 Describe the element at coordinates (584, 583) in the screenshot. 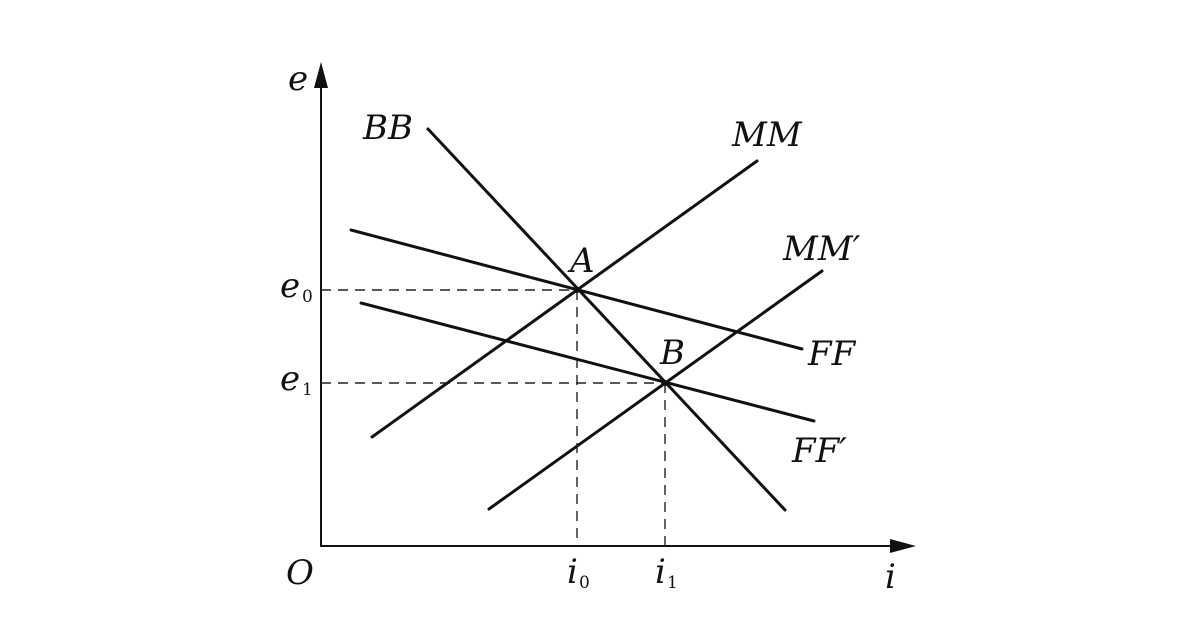

I see `tick-i0-sub: 0` at that location.